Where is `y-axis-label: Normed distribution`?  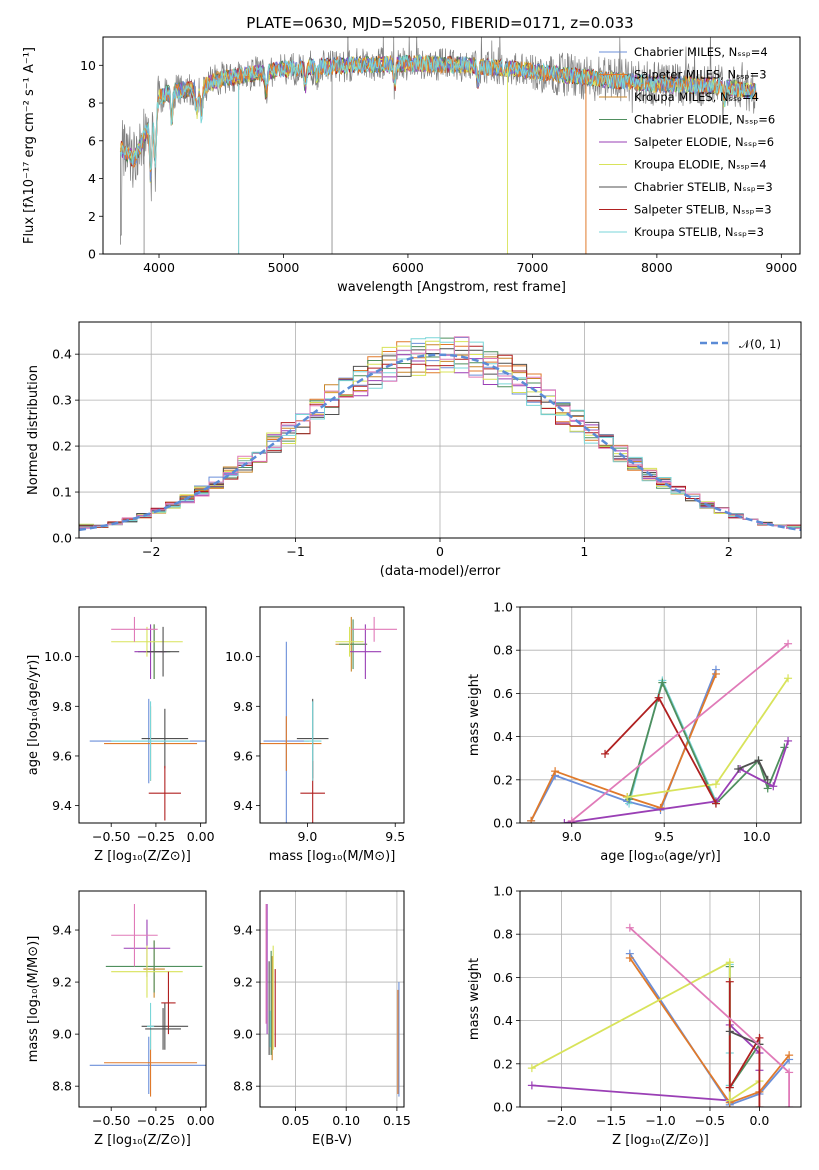 y-axis-label: Normed distribution is located at coordinates (33, 430).